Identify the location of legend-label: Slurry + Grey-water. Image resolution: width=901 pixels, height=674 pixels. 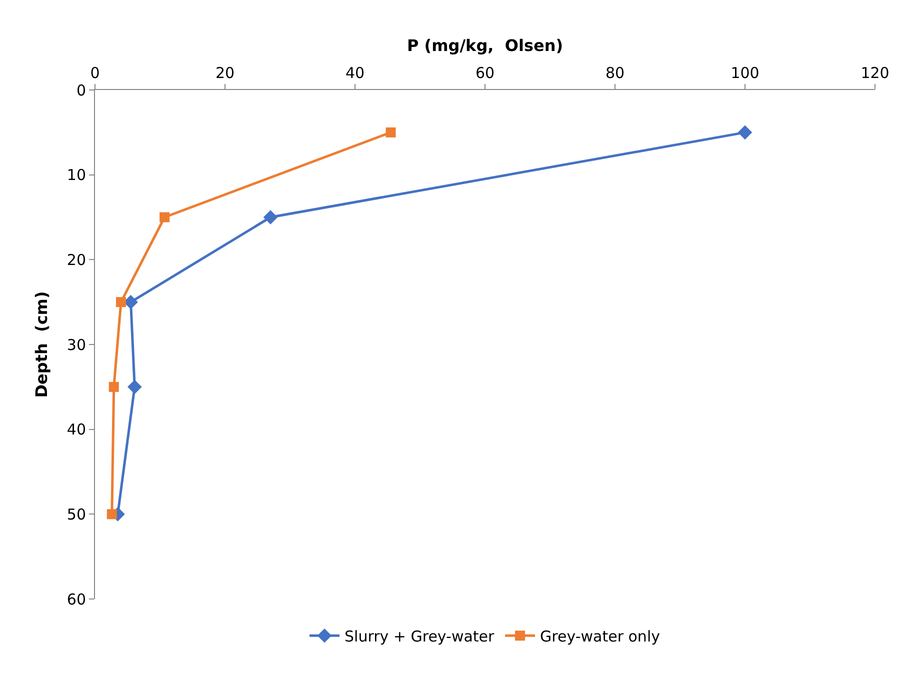
(420, 636).